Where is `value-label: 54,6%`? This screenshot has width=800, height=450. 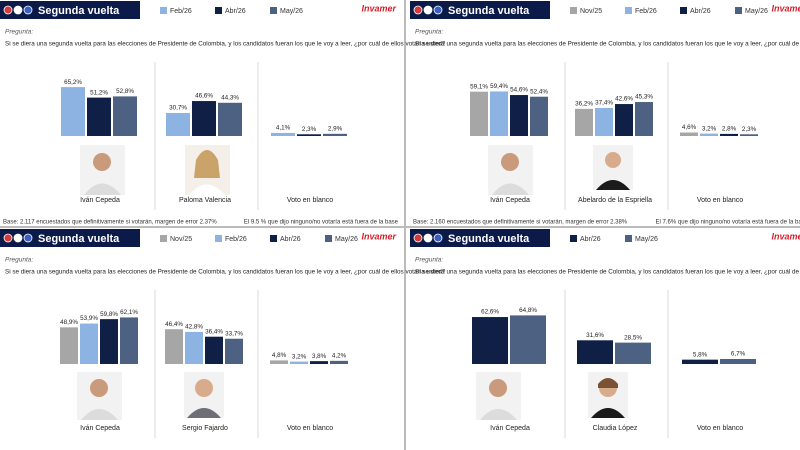 value-label: 54,6% is located at coordinates (519, 90).